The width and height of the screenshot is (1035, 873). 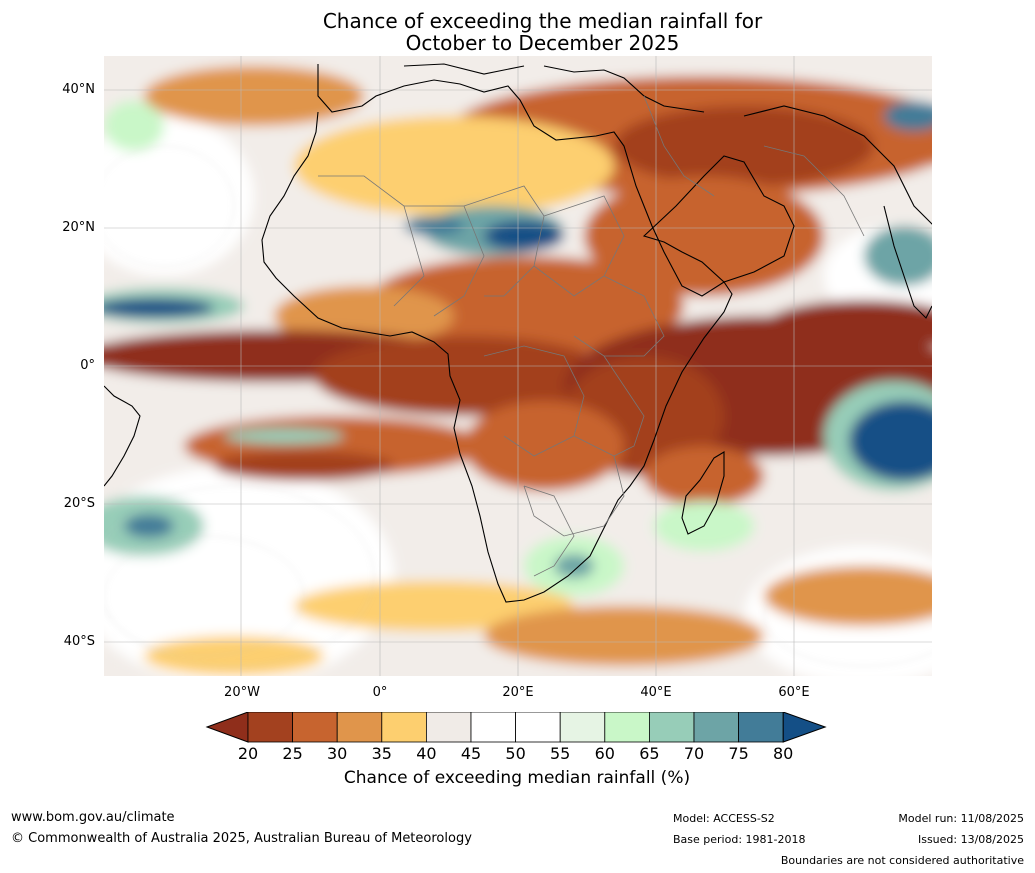 I want to click on colorbar-tick-label: 75, so click(x=738, y=753).